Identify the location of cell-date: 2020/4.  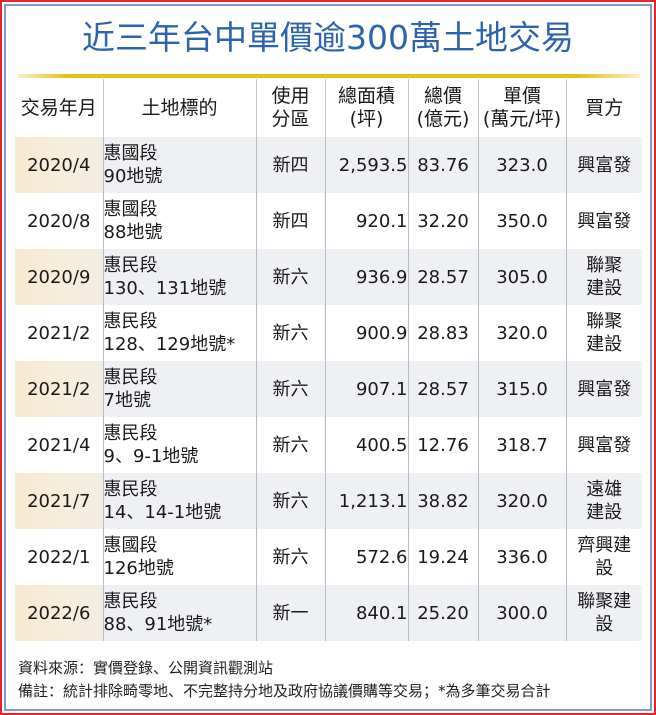
(59, 165).